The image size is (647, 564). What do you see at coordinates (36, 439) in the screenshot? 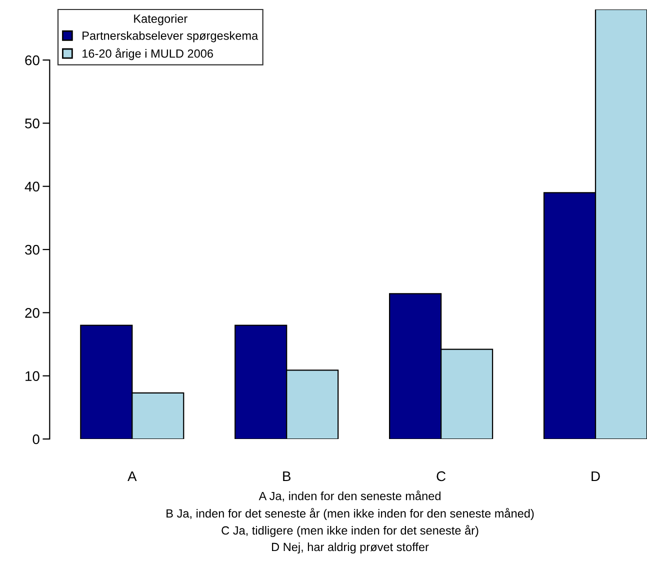
I see `y-tick-label: 0` at bounding box center [36, 439].